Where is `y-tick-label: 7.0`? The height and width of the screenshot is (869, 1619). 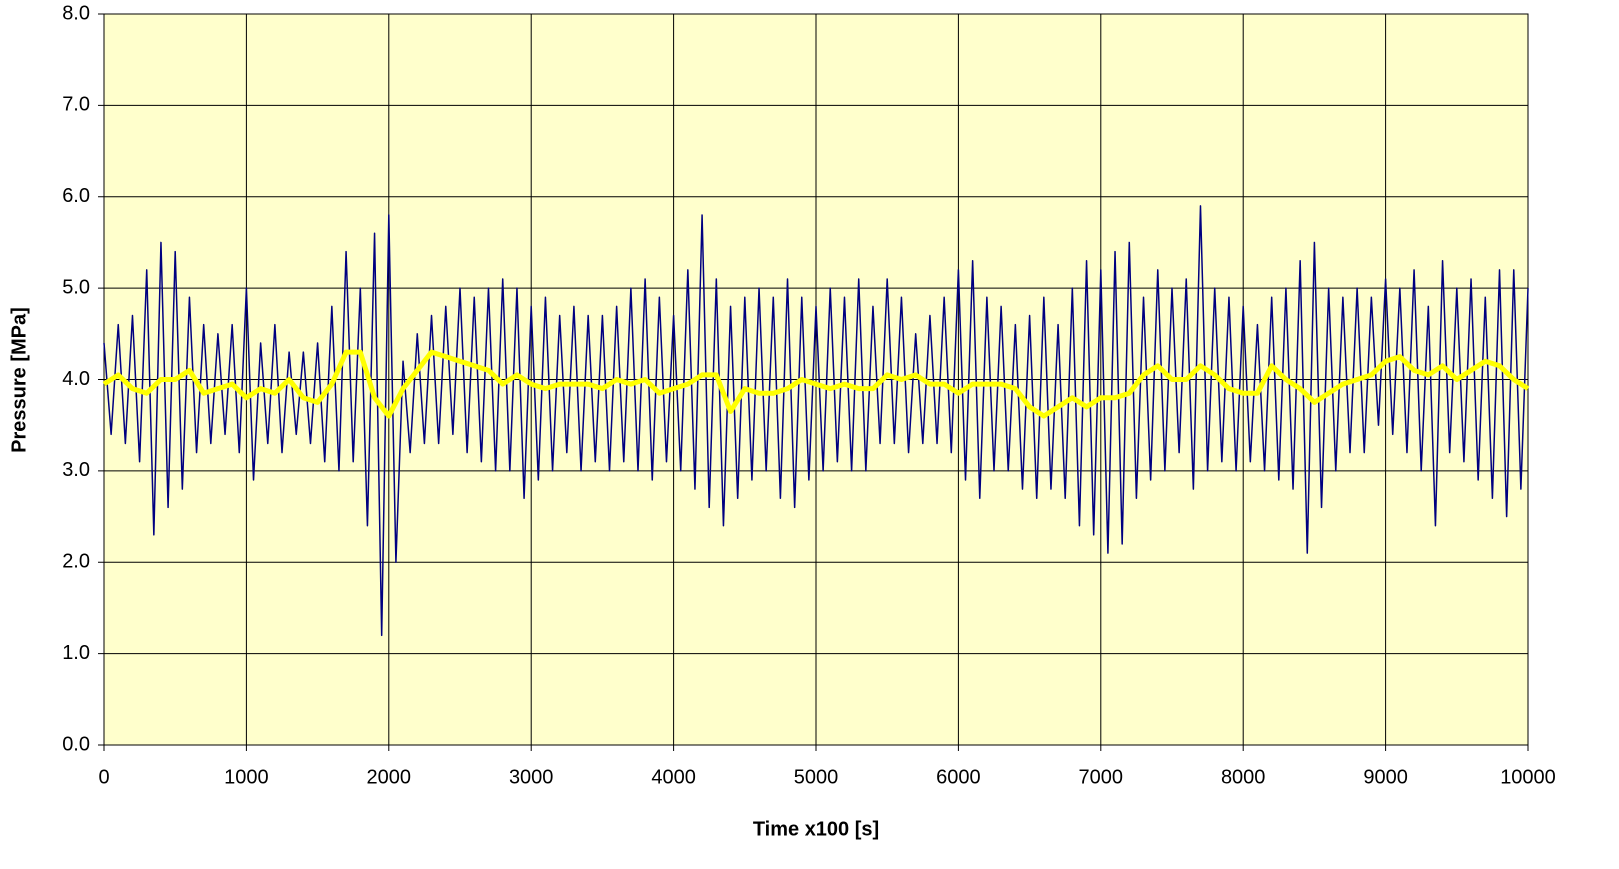 y-tick-label: 7.0 is located at coordinates (76, 105).